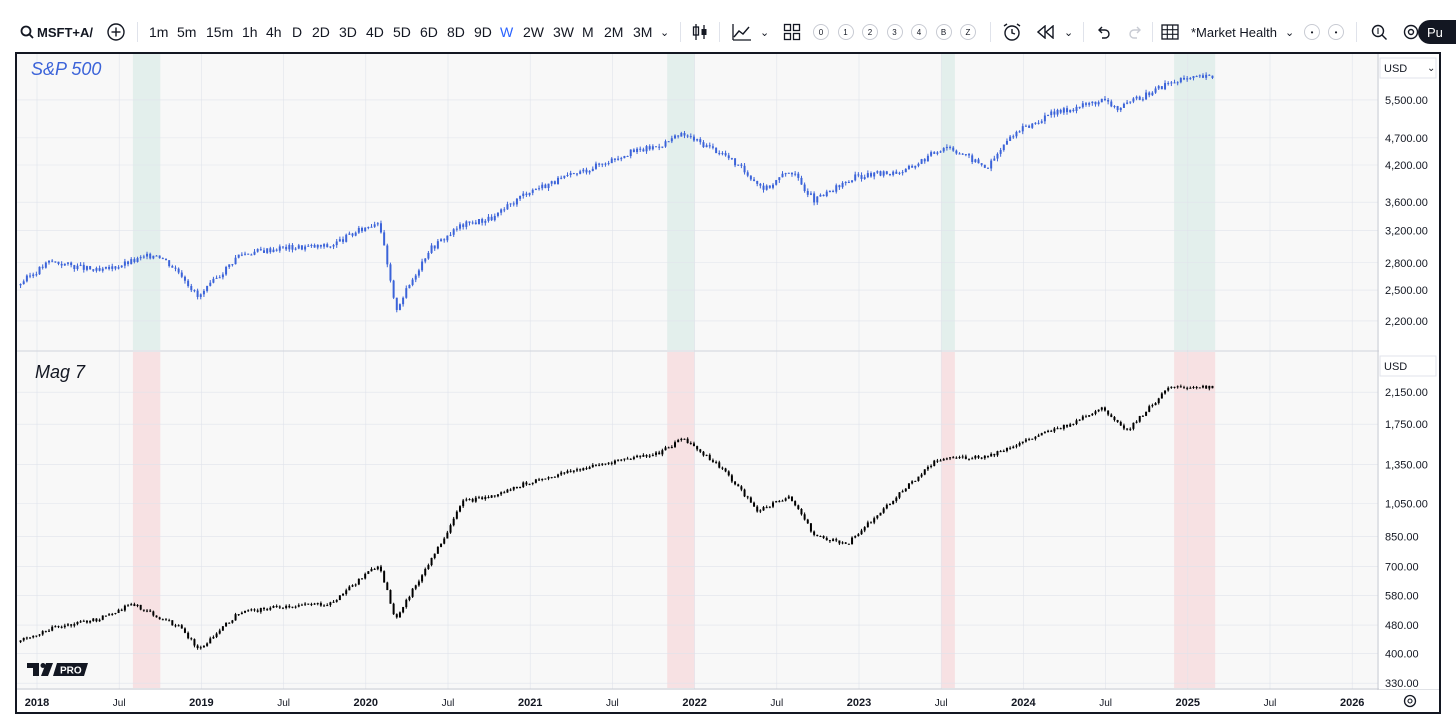 The height and width of the screenshot is (725, 1456). What do you see at coordinates (1411, 32) in the screenshot?
I see `settings-button` at bounding box center [1411, 32].